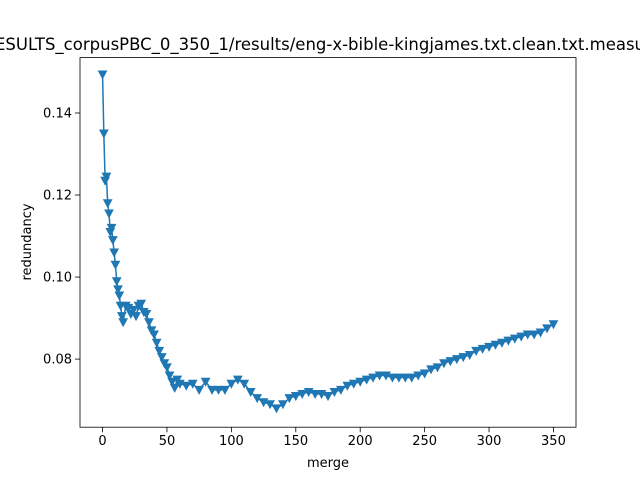  I want to click on x-tick-label: 300, so click(489, 441).